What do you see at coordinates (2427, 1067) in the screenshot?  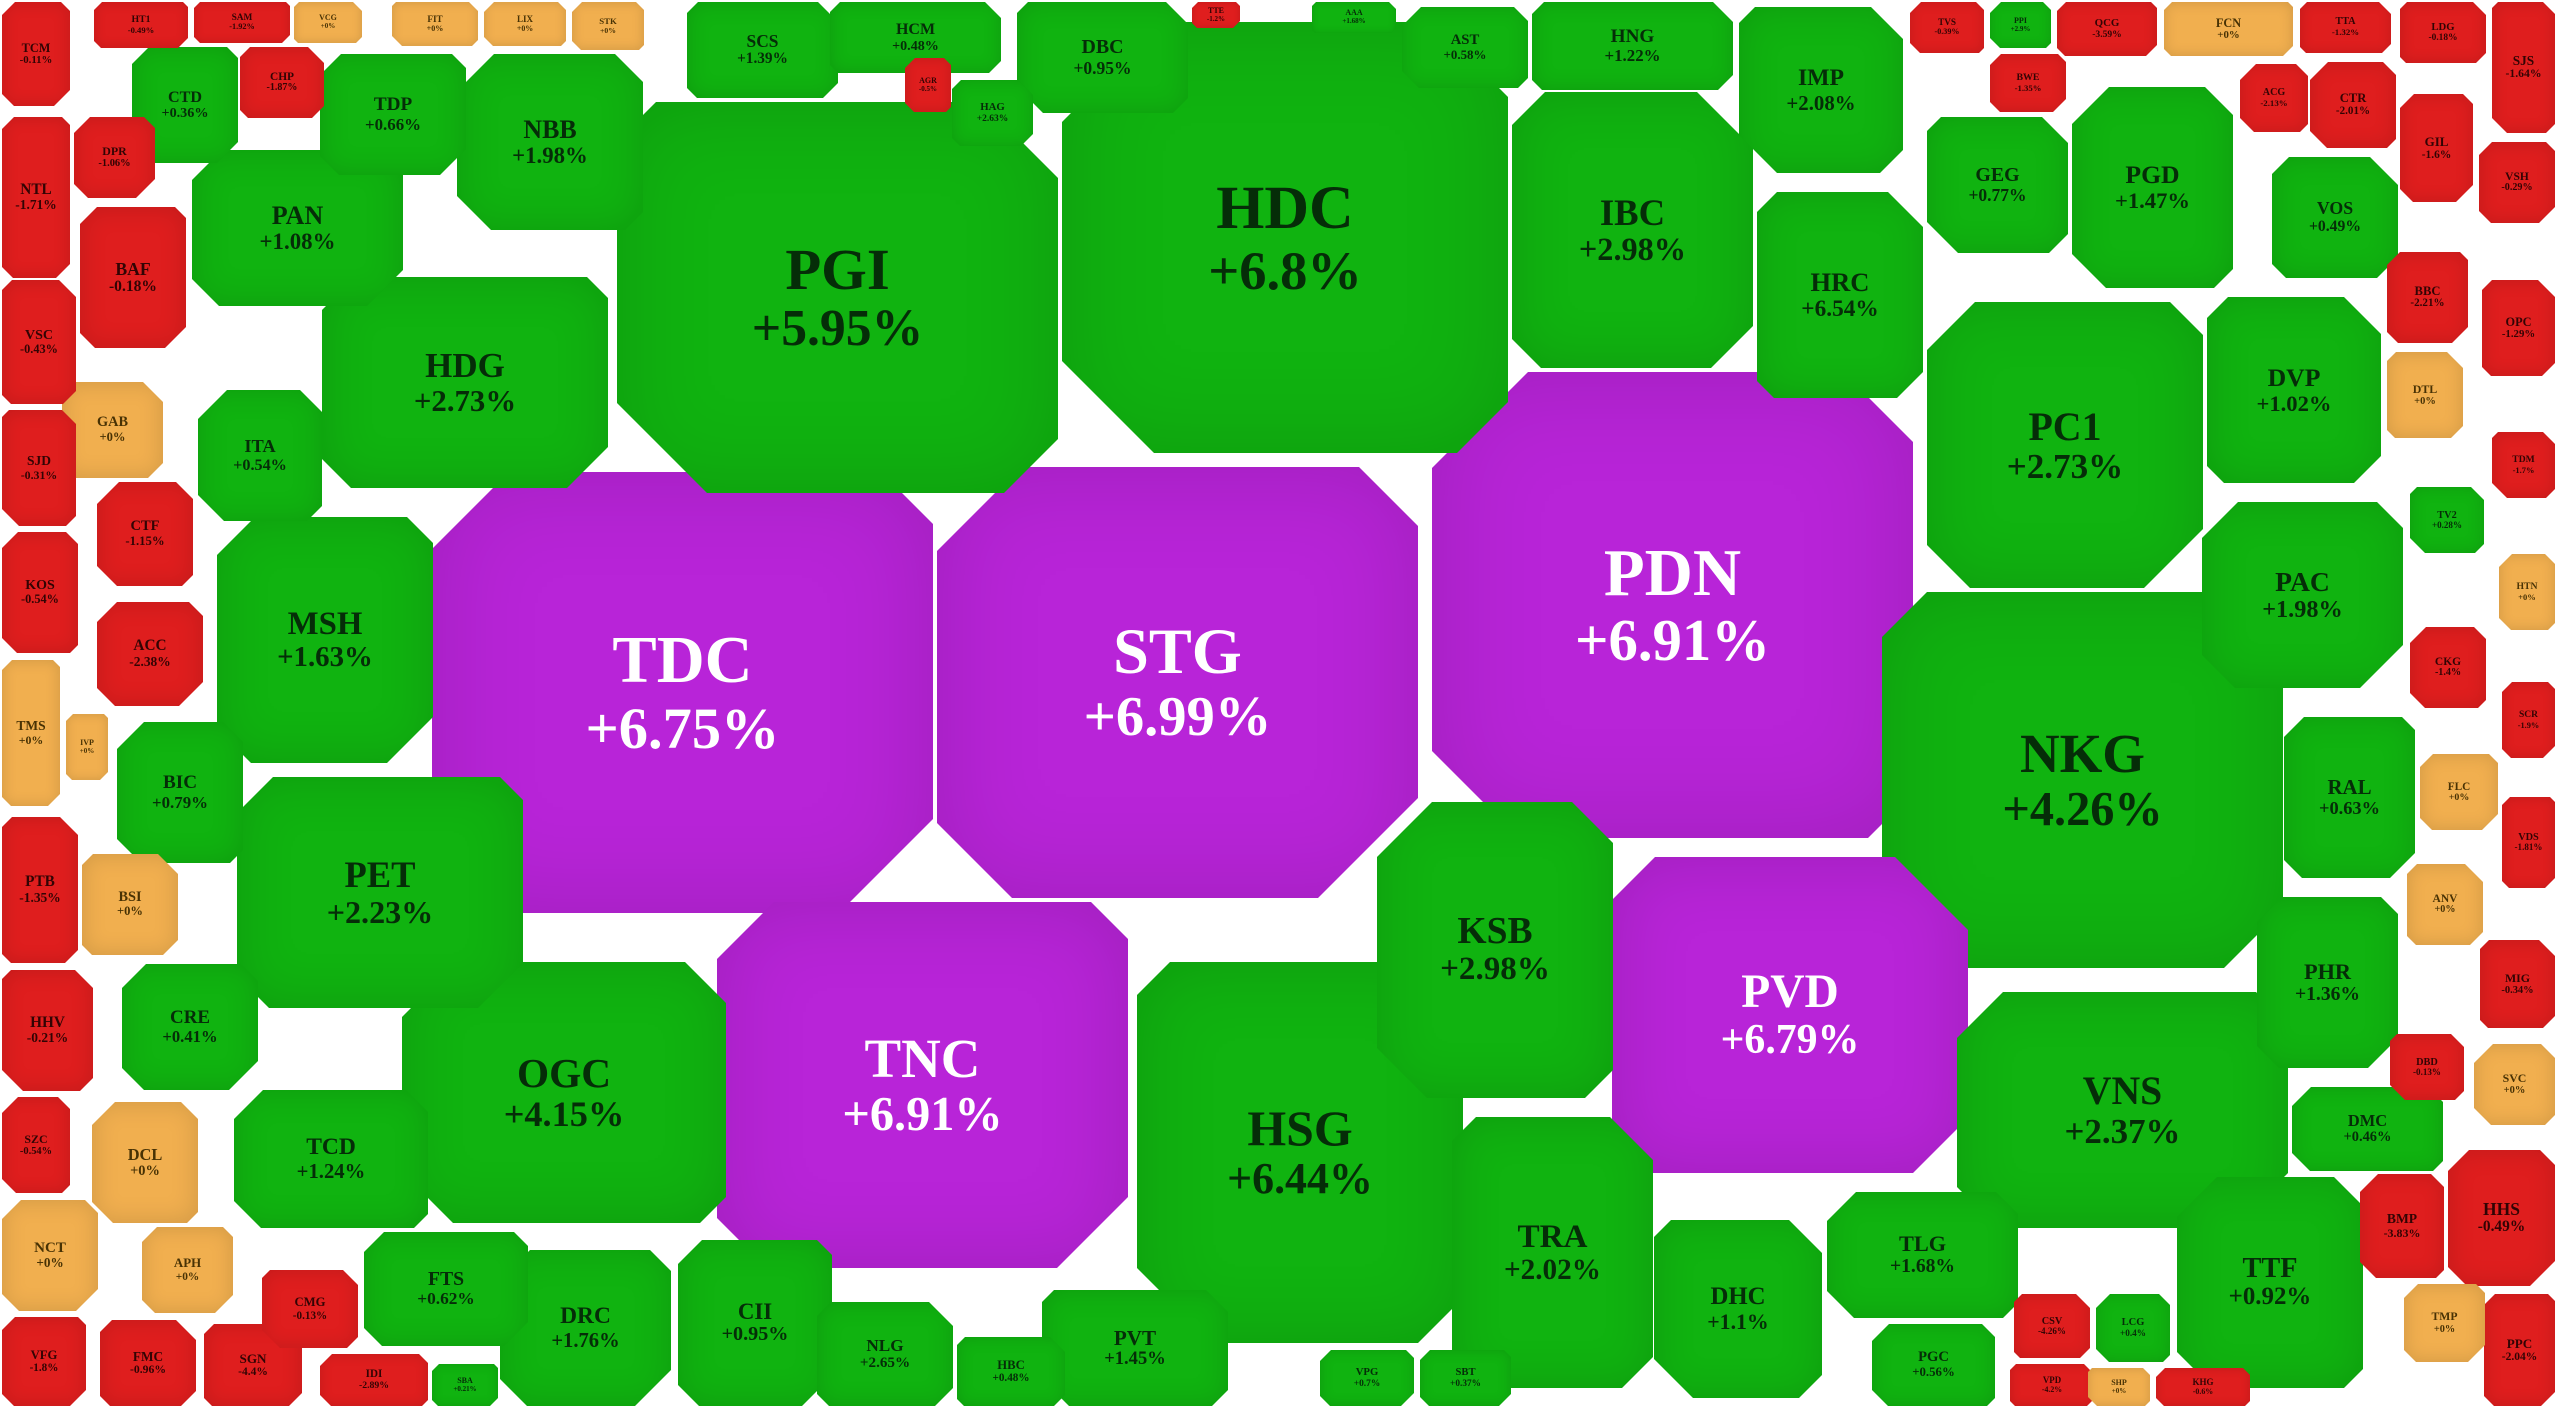 I see `heatmap-cell-dbd: DBD -0.13%` at bounding box center [2427, 1067].